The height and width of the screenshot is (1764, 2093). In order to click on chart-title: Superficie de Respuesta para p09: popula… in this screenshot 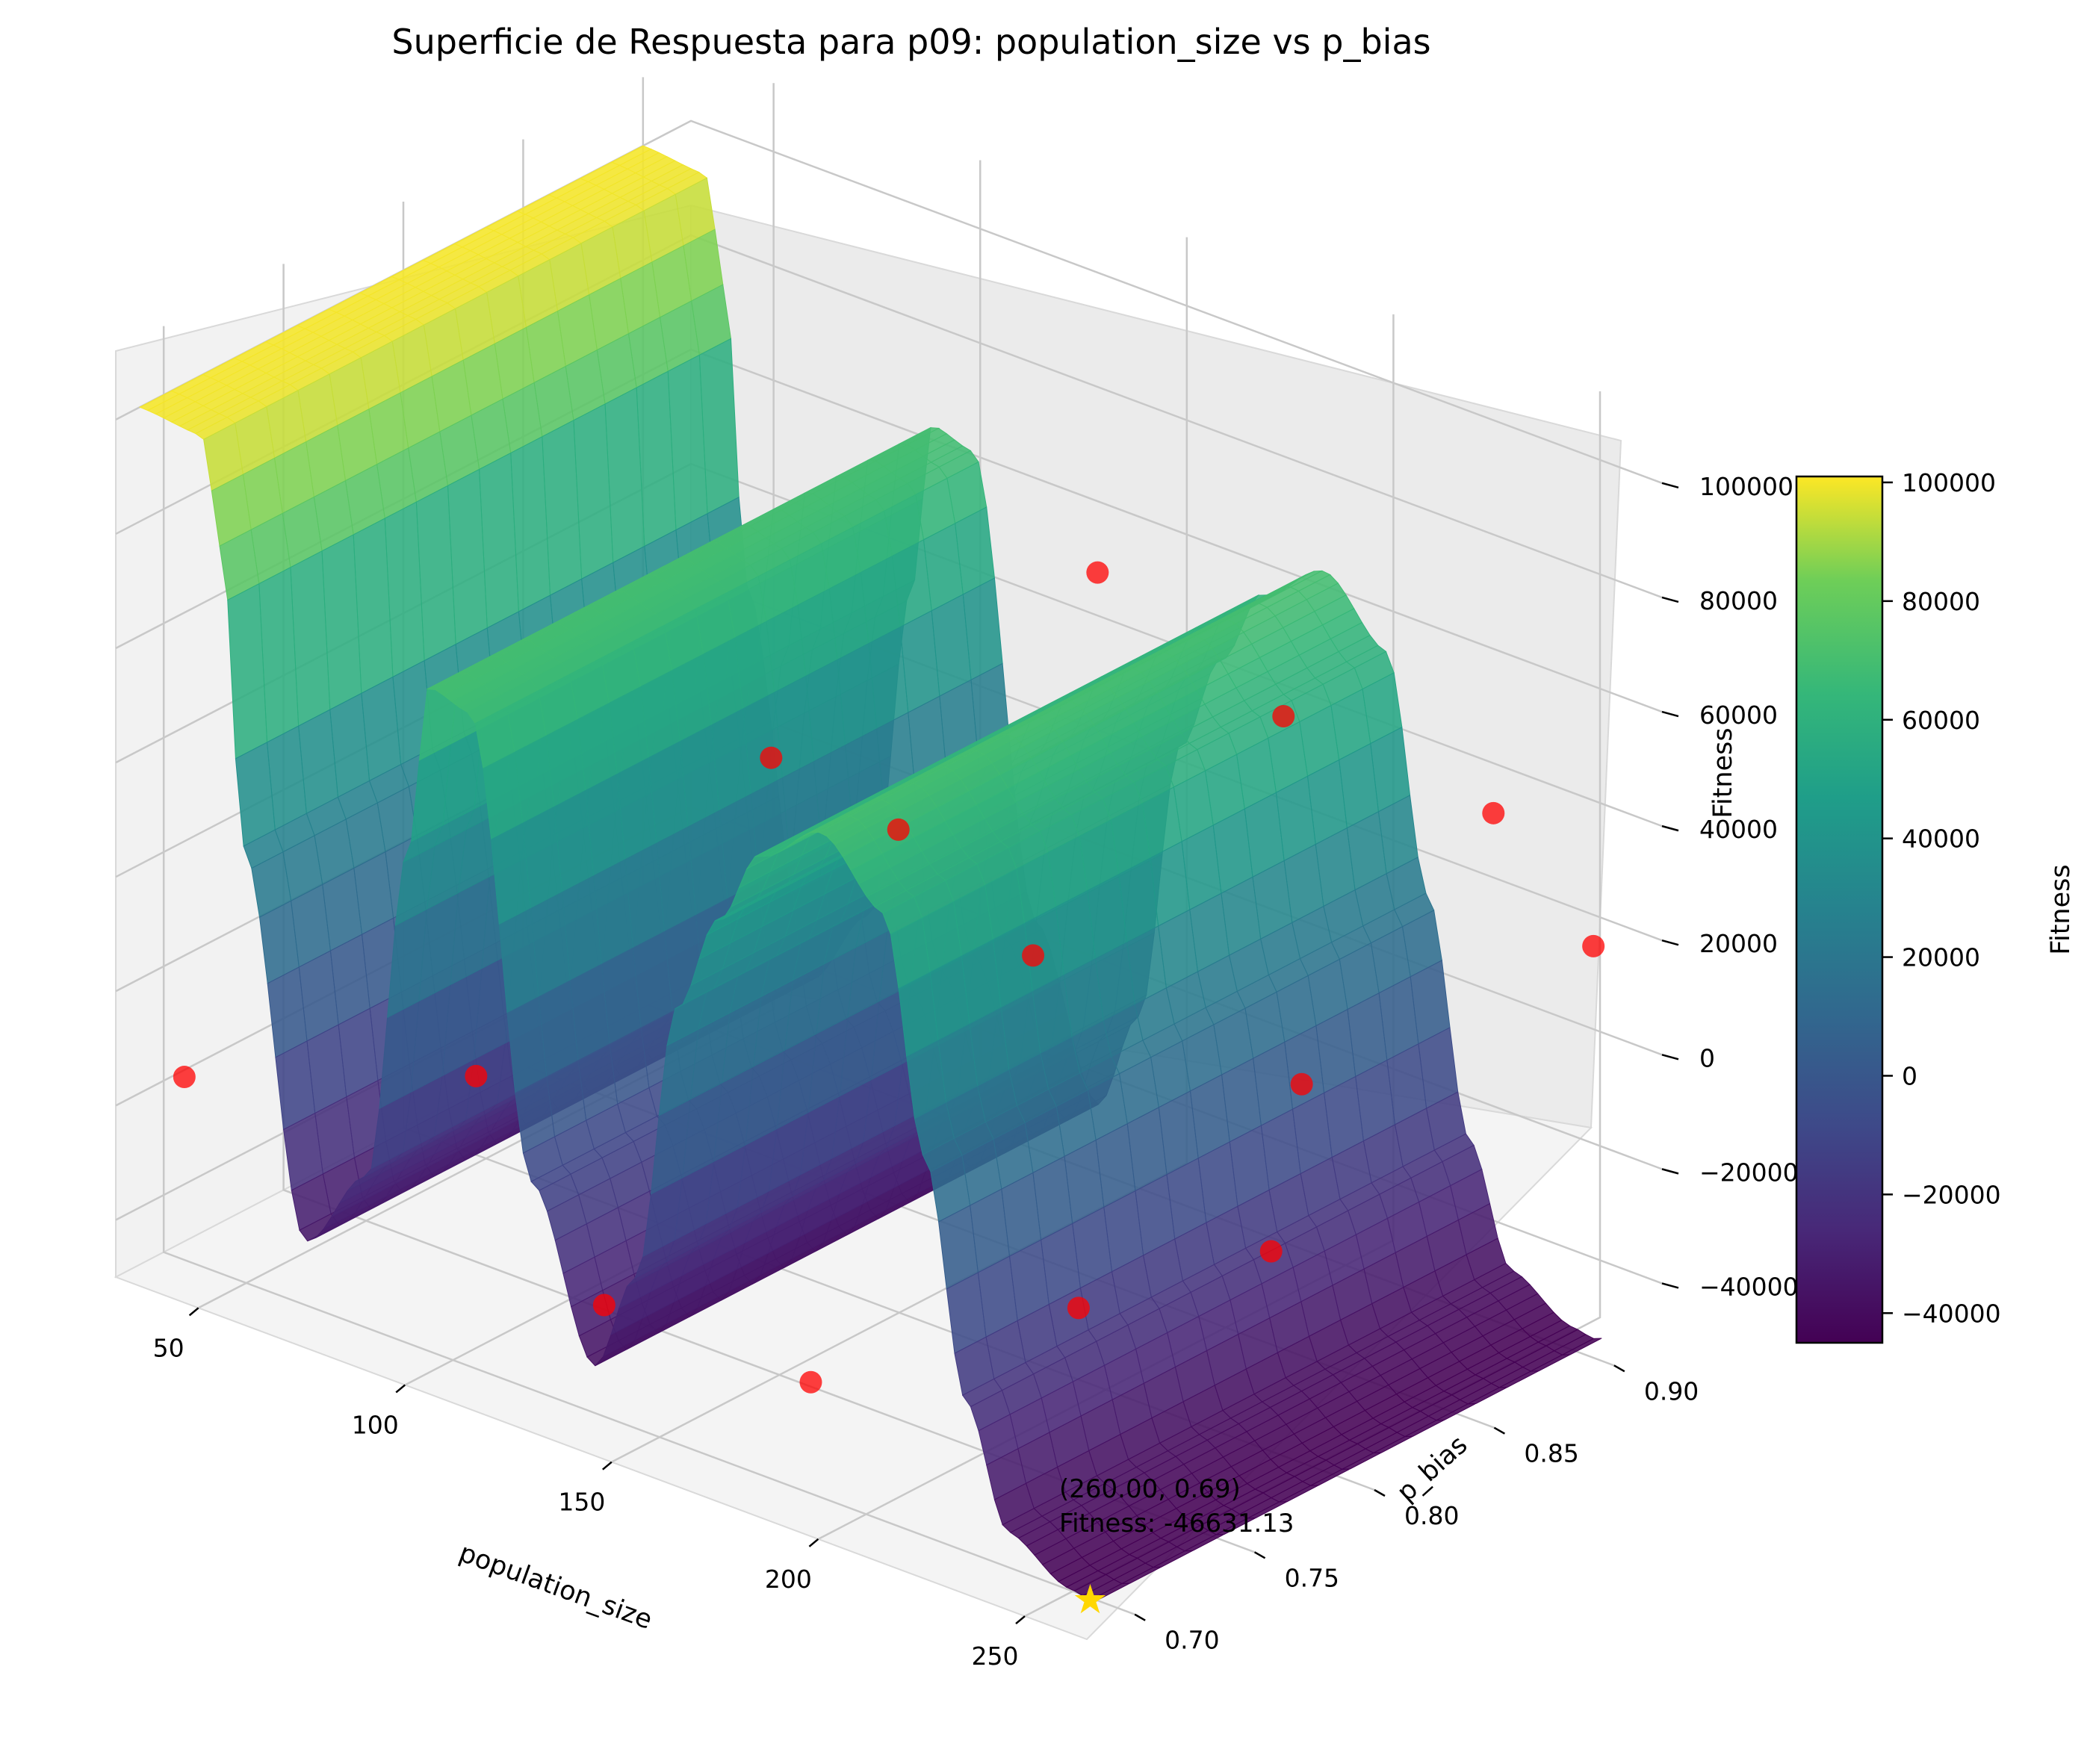, I will do `click(910, 42)`.